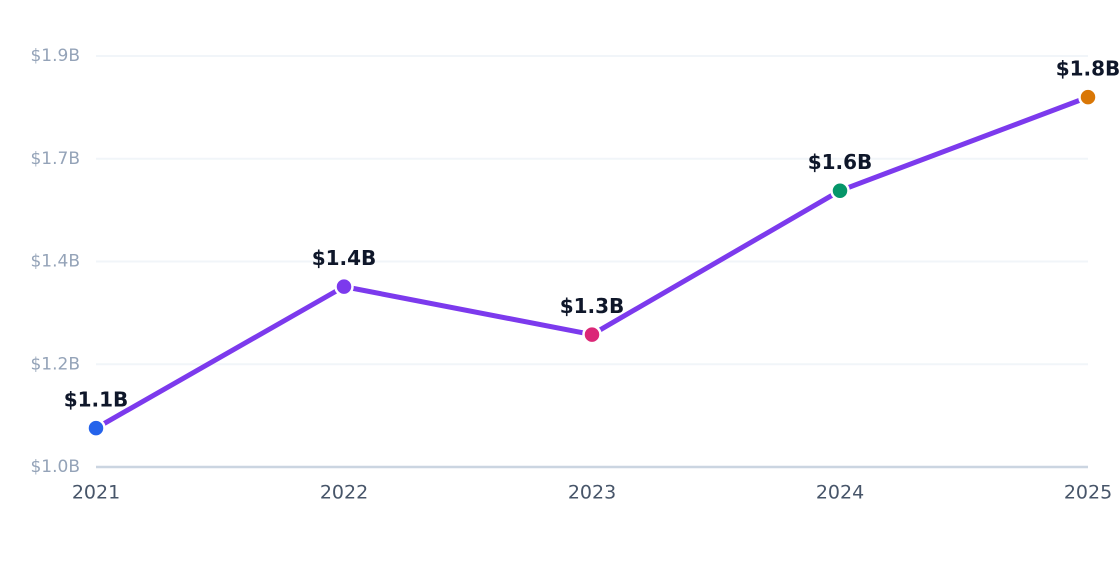 This screenshot has width=1120, height=572. What do you see at coordinates (344, 493) in the screenshot?
I see `x-tick-label: 2022` at bounding box center [344, 493].